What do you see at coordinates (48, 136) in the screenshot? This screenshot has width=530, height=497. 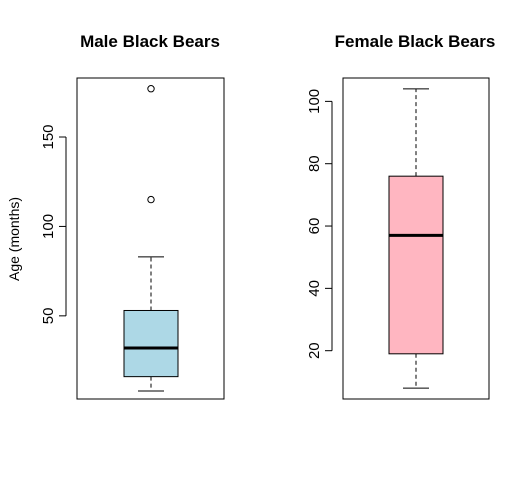 I see `y-tick-label: 150` at bounding box center [48, 136].